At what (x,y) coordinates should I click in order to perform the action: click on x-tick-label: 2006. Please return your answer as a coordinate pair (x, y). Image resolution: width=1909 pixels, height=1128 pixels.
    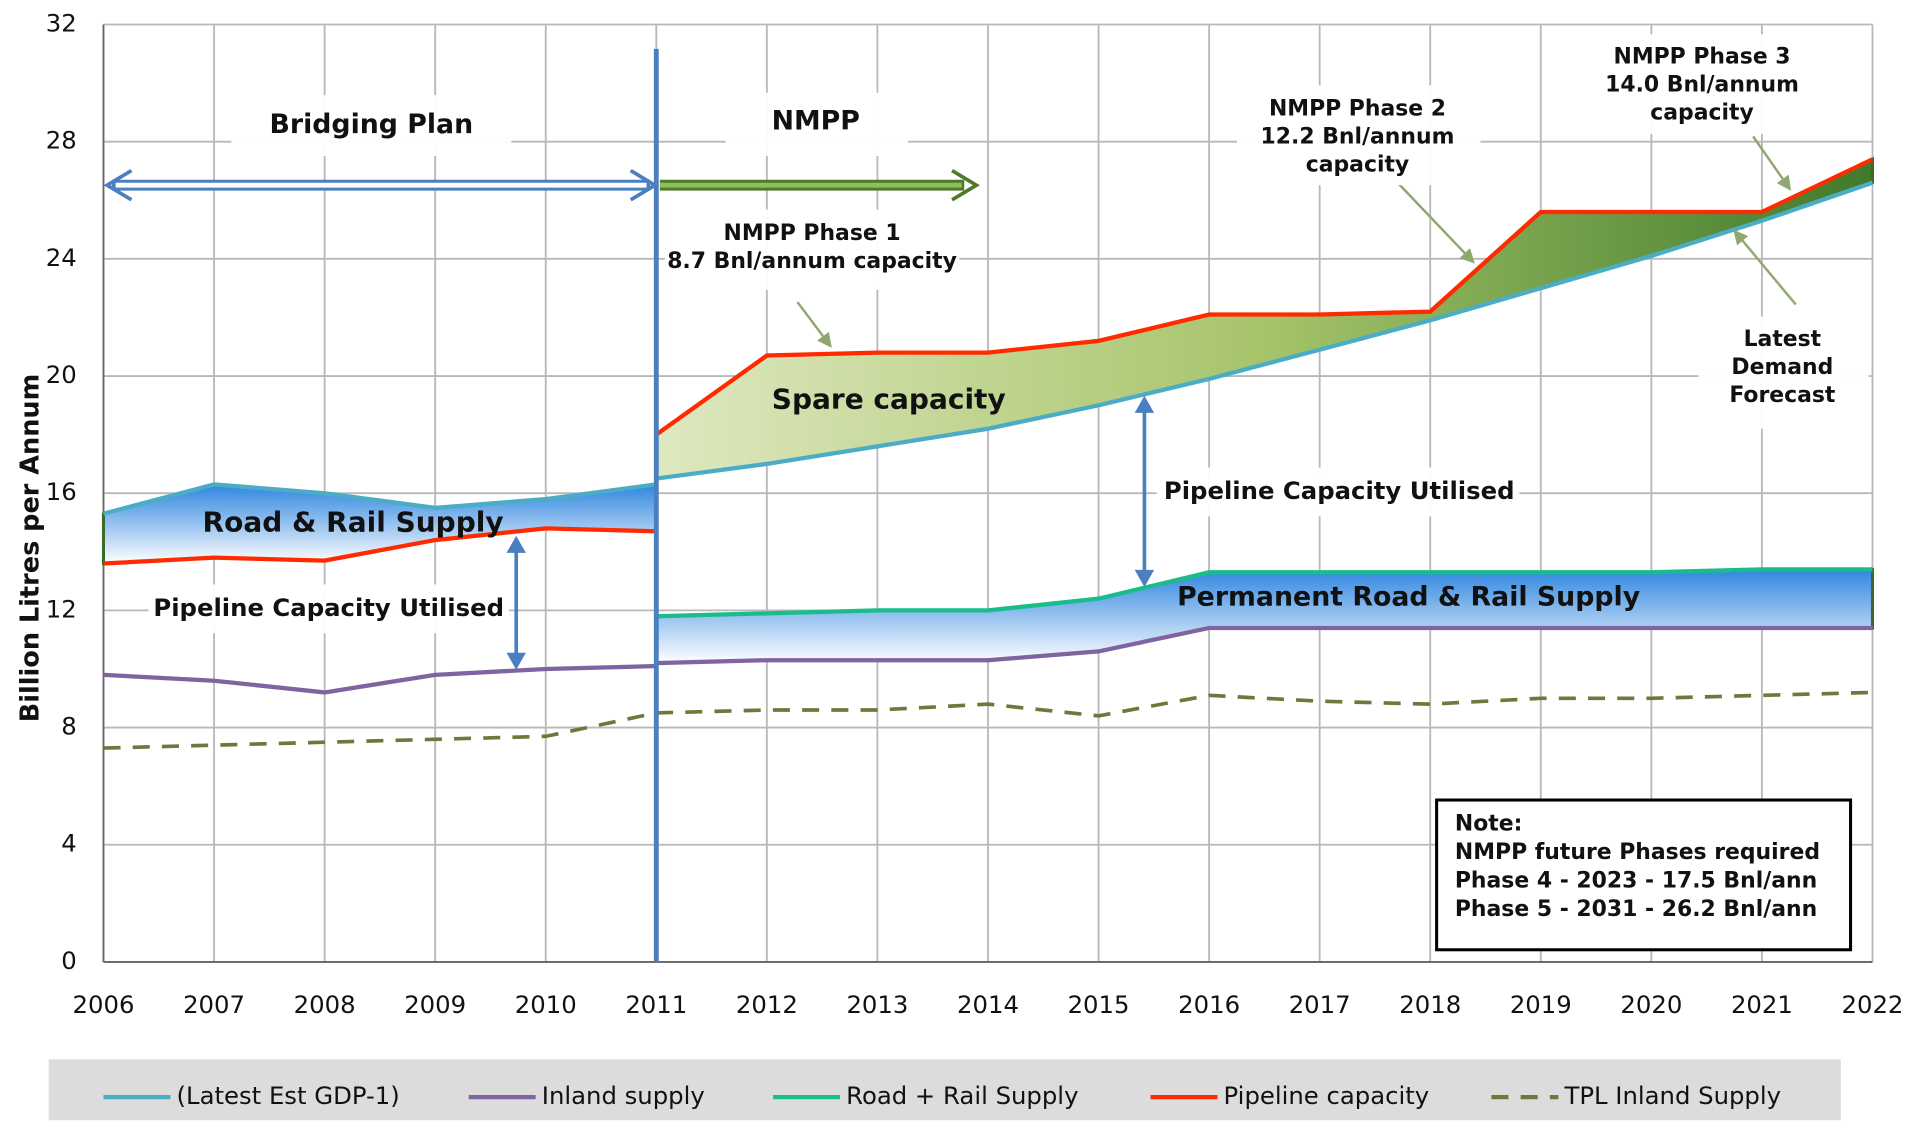
    Looking at the image, I should click on (104, 1004).